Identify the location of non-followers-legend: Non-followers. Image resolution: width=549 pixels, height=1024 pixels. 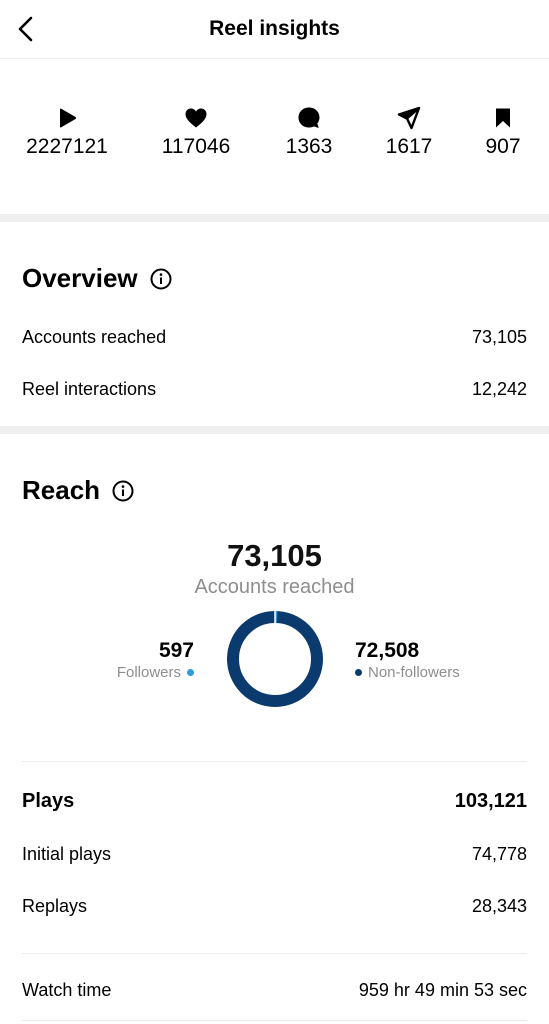
(407, 672).